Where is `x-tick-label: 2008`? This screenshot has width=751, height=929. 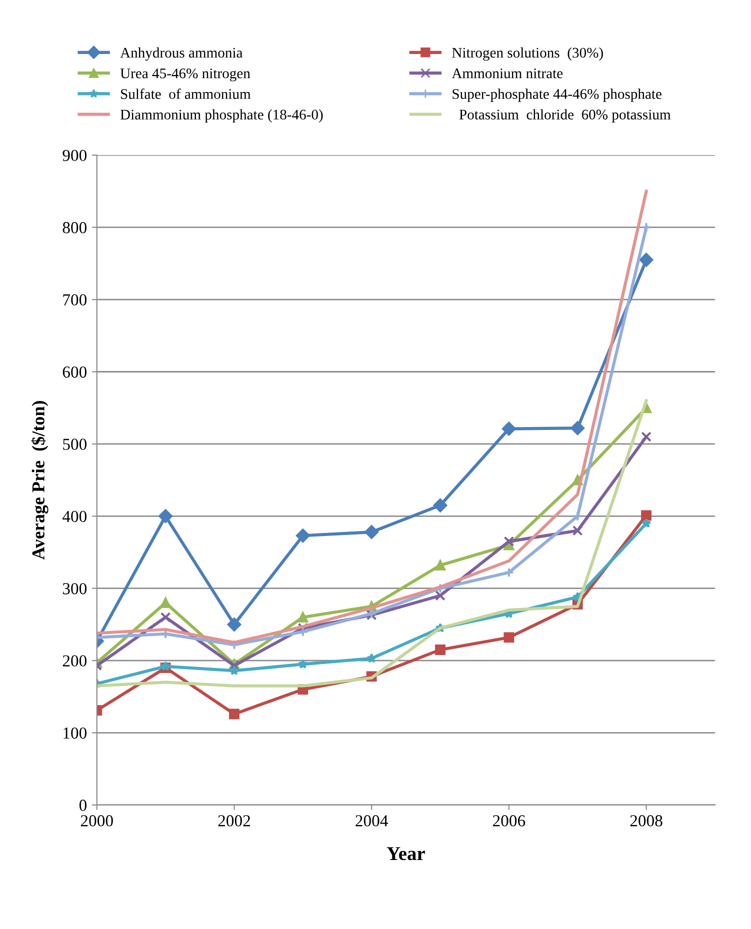 x-tick-label: 2008 is located at coordinates (646, 820).